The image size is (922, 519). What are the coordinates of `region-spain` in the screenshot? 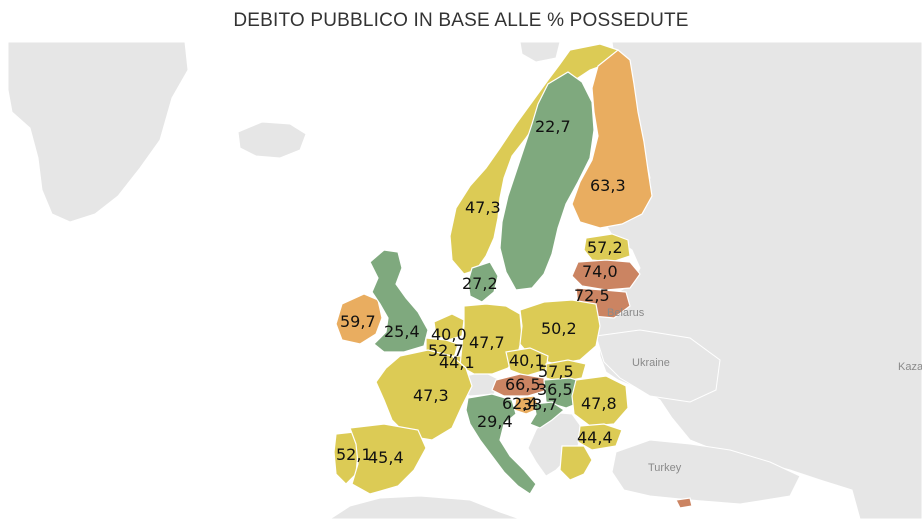 It's located at (388, 459).